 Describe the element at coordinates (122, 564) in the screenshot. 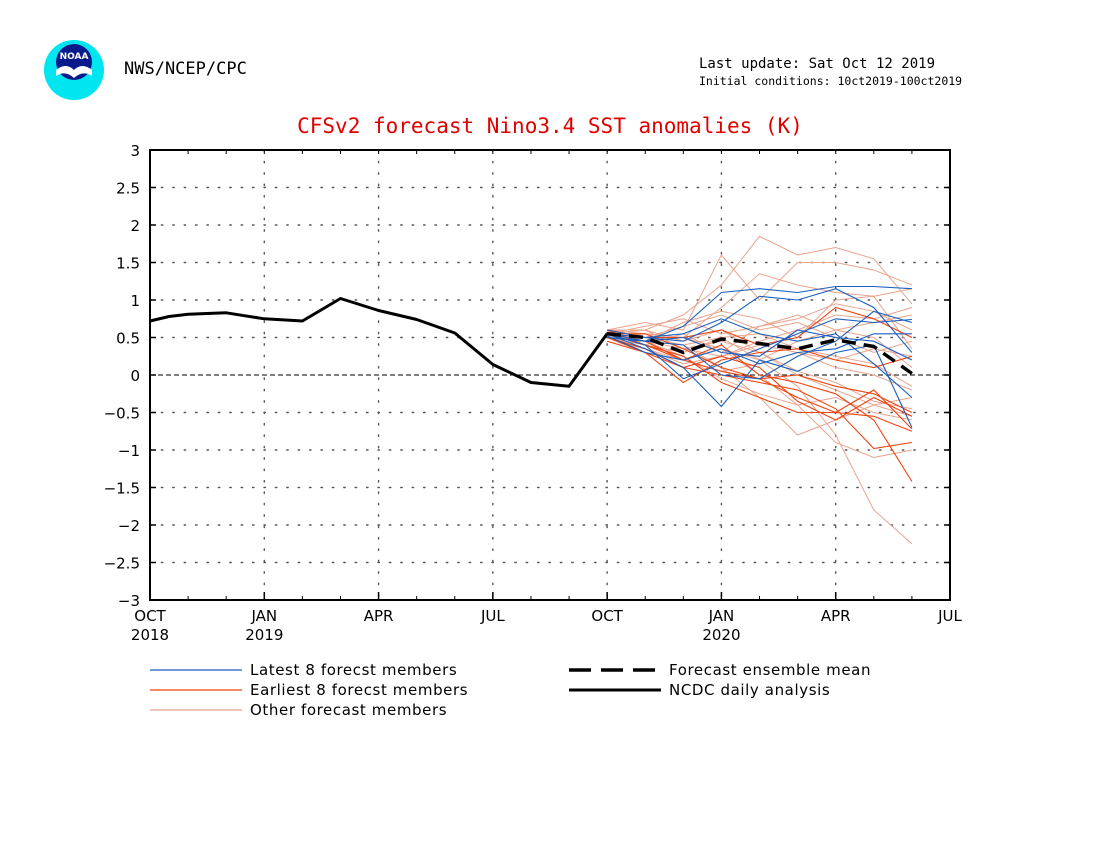

I see `y-tick-label: −2.5` at that location.